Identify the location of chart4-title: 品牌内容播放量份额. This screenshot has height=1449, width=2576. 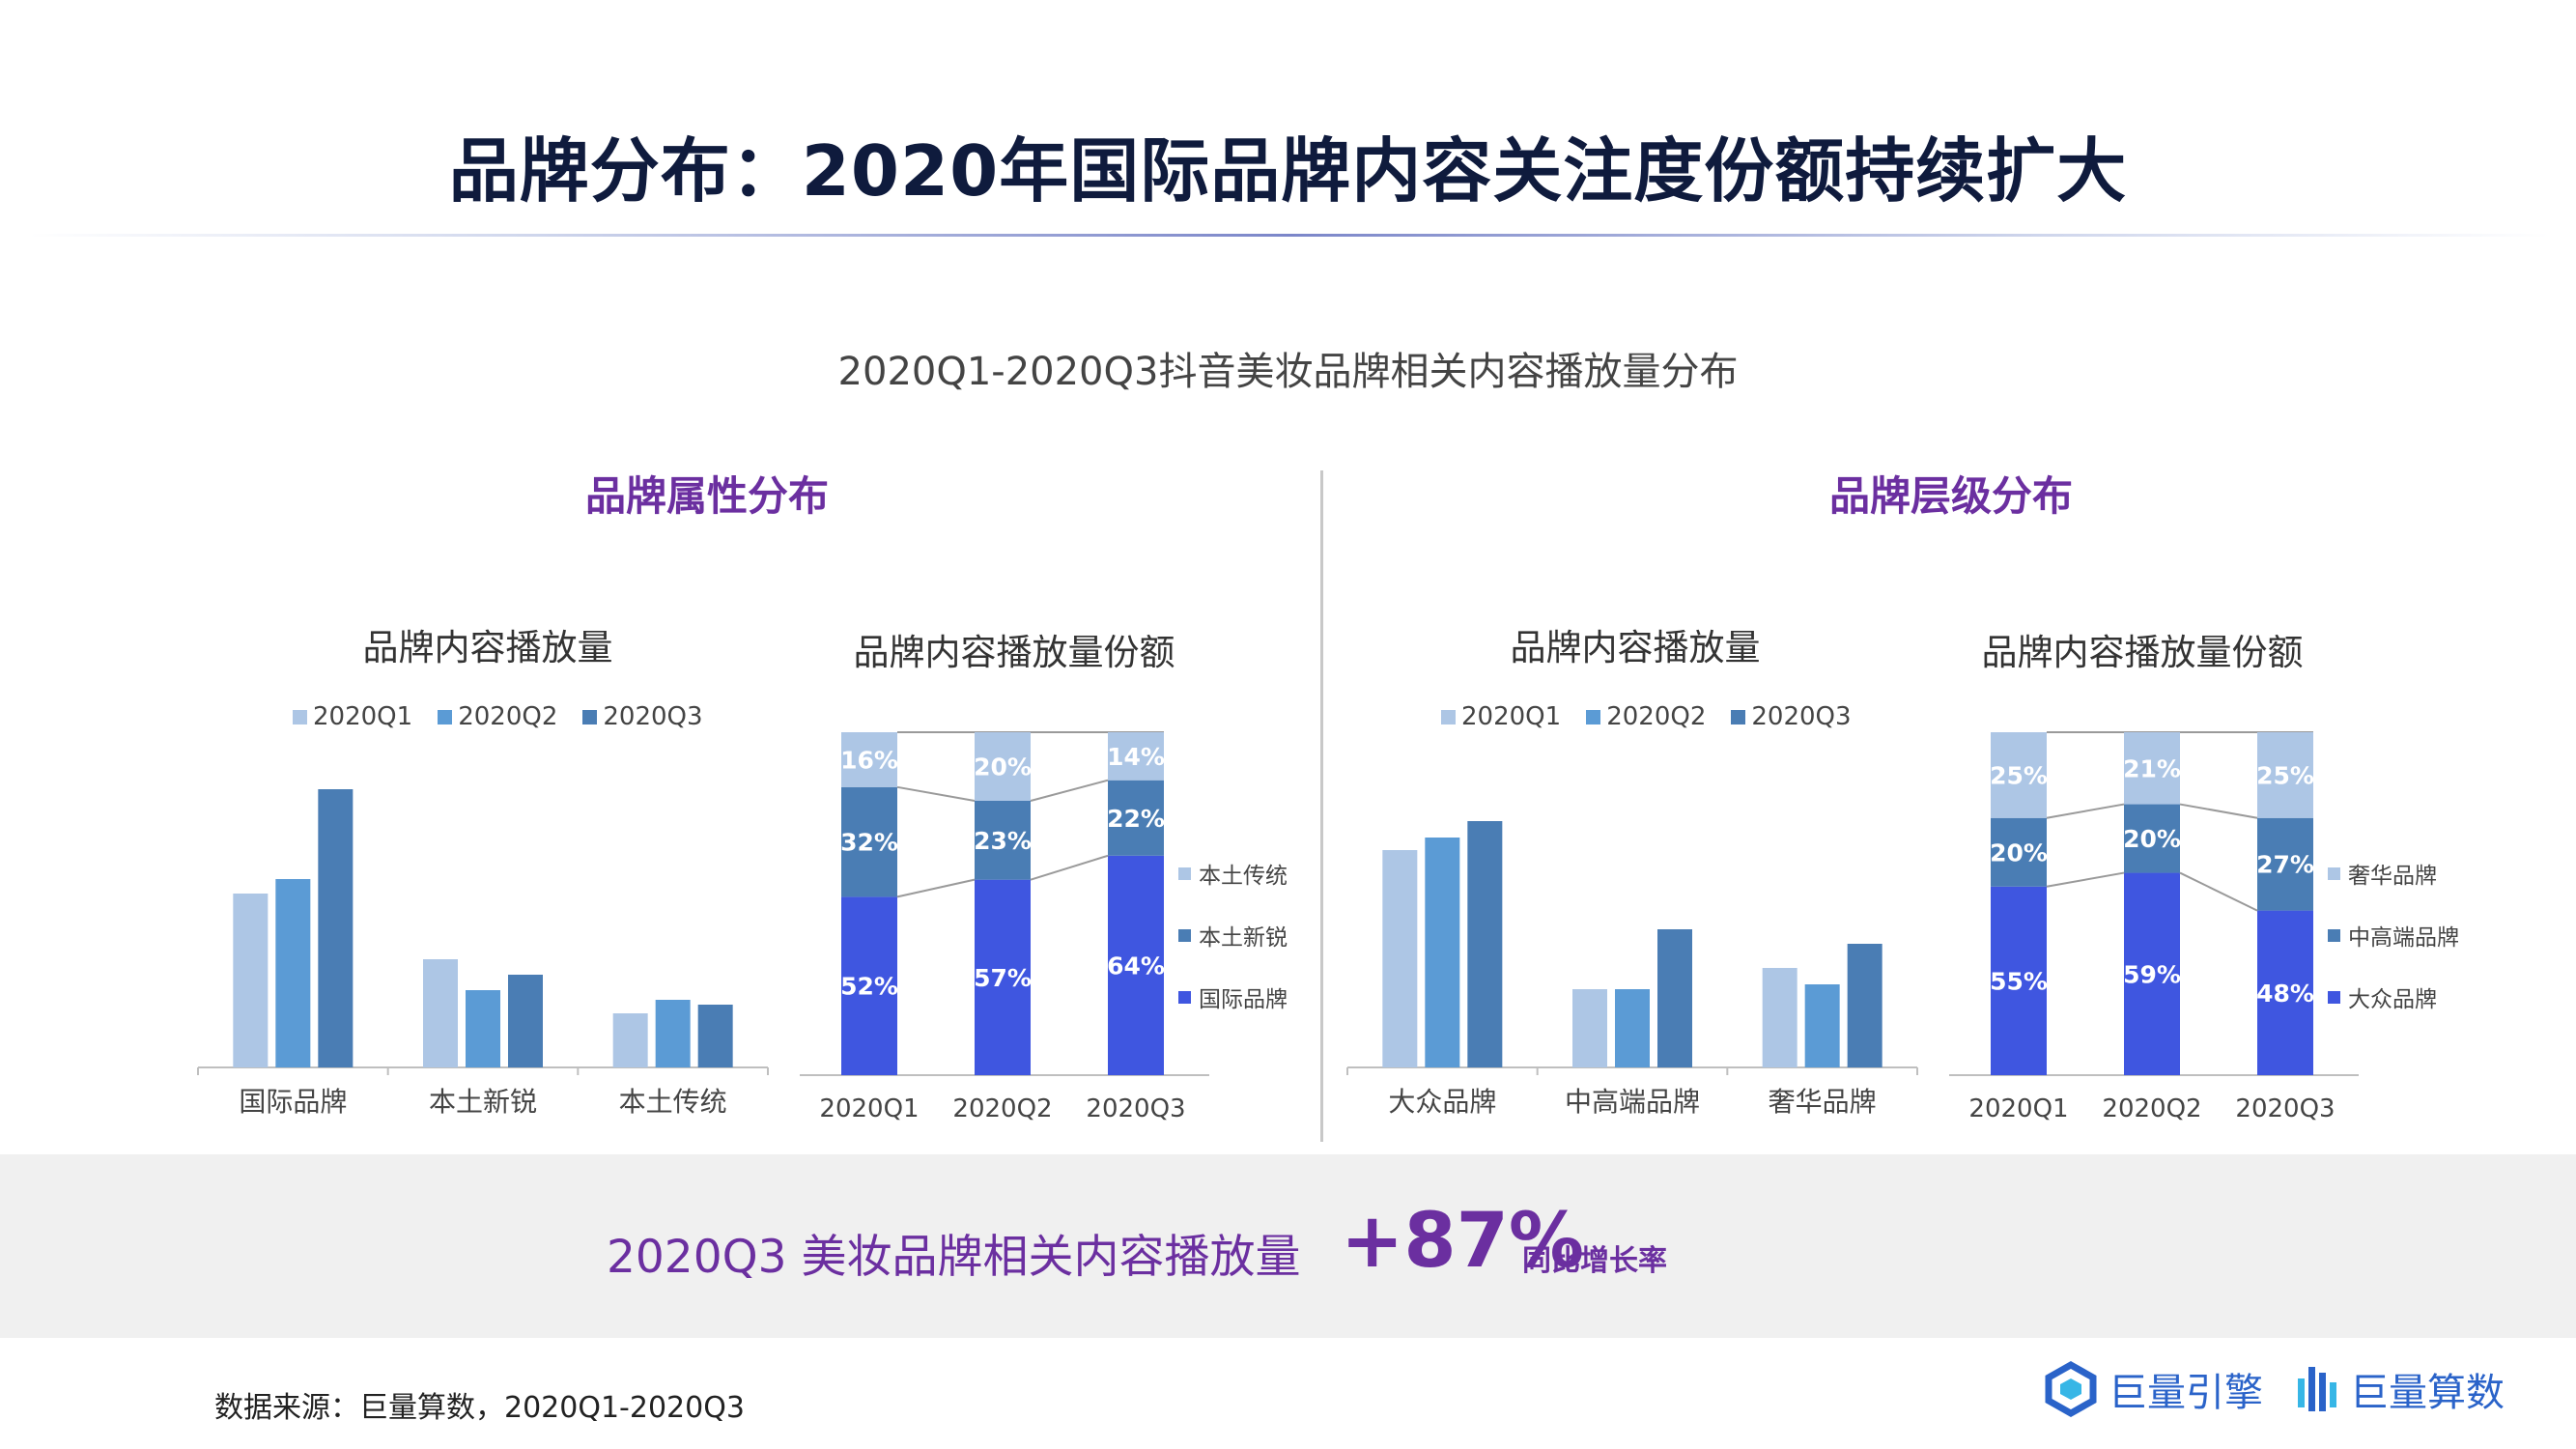
(2142, 652).